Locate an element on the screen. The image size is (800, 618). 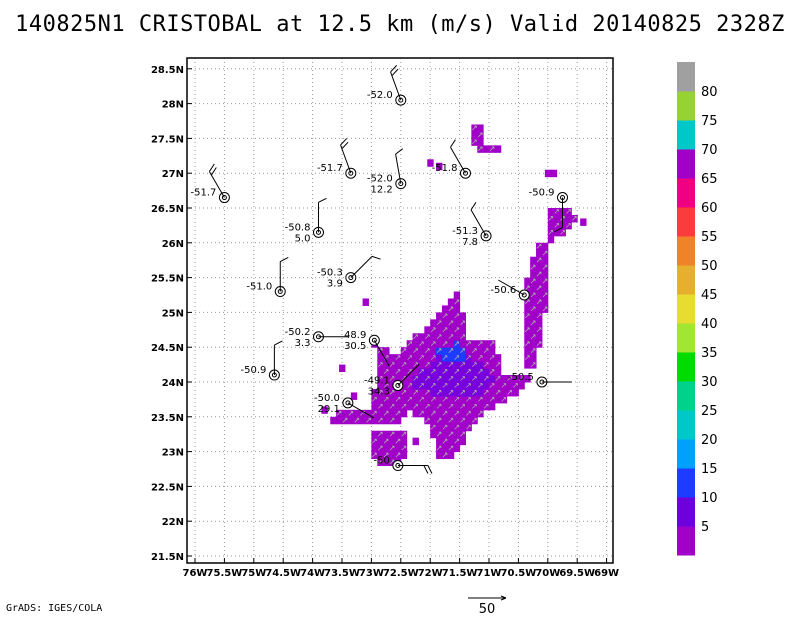
scale-vector-head is located at coordinates (503, 598).